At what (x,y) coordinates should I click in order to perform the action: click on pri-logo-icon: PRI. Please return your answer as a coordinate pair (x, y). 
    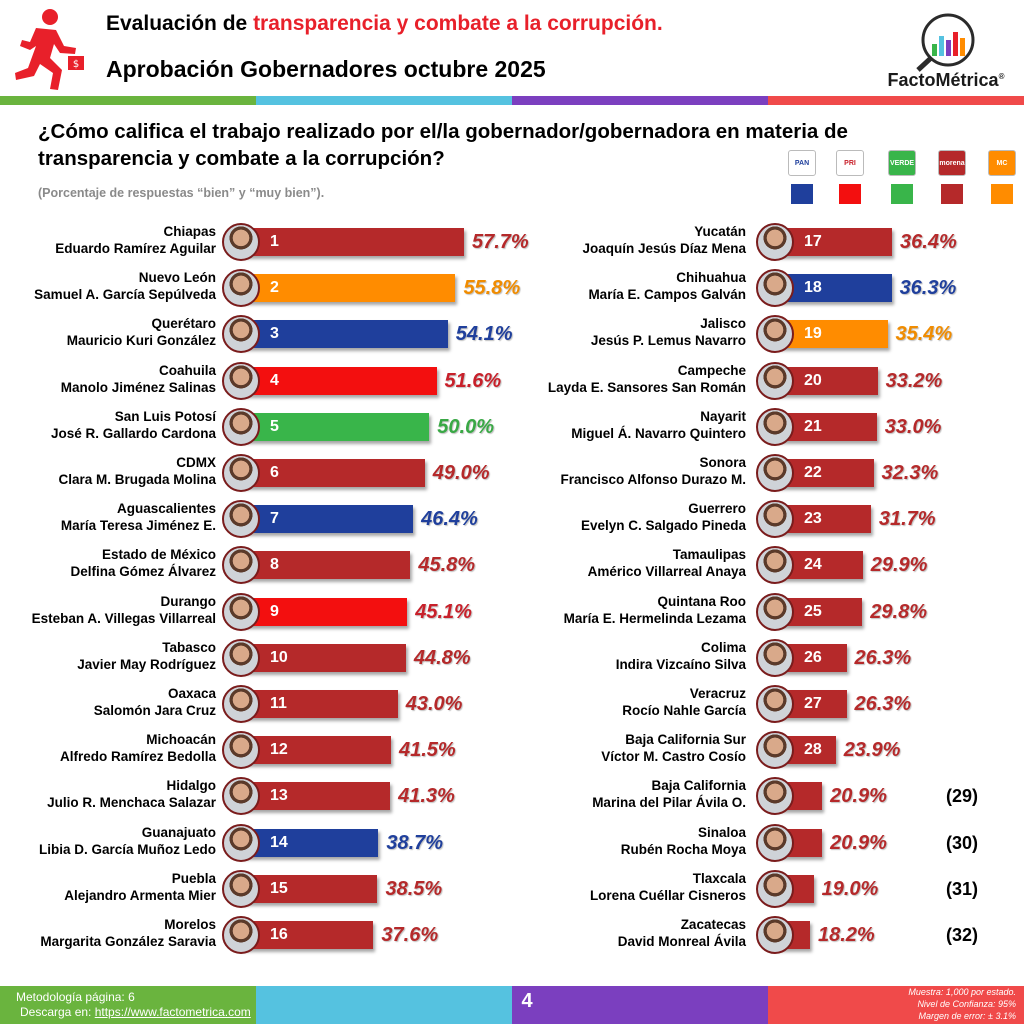
    Looking at the image, I should click on (850, 163).